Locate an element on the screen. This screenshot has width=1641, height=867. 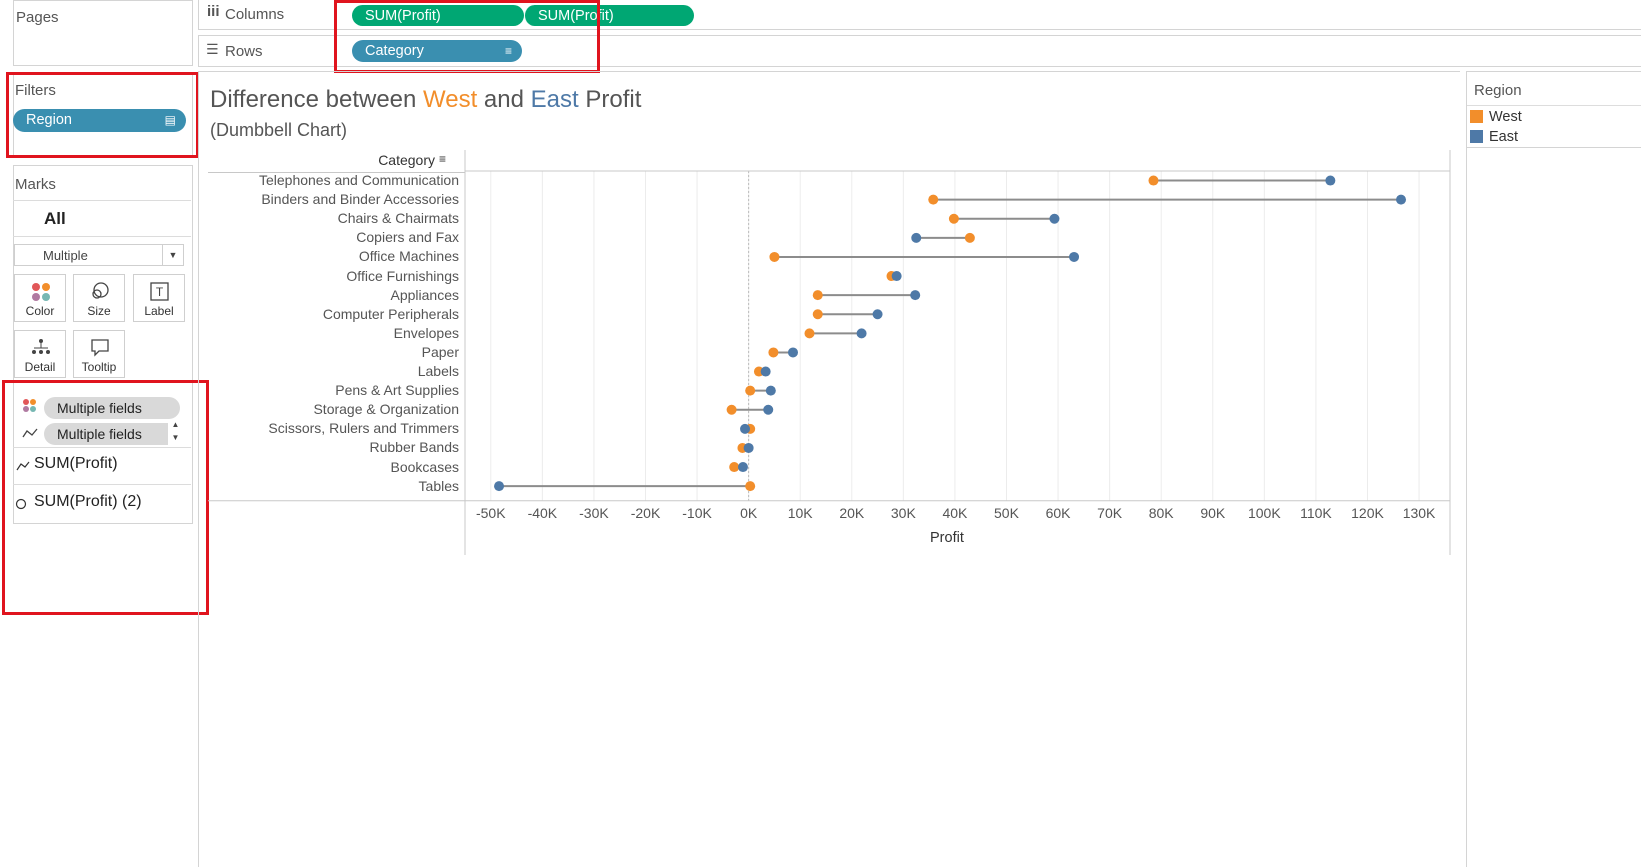
title-east: East is located at coordinates (554, 99).